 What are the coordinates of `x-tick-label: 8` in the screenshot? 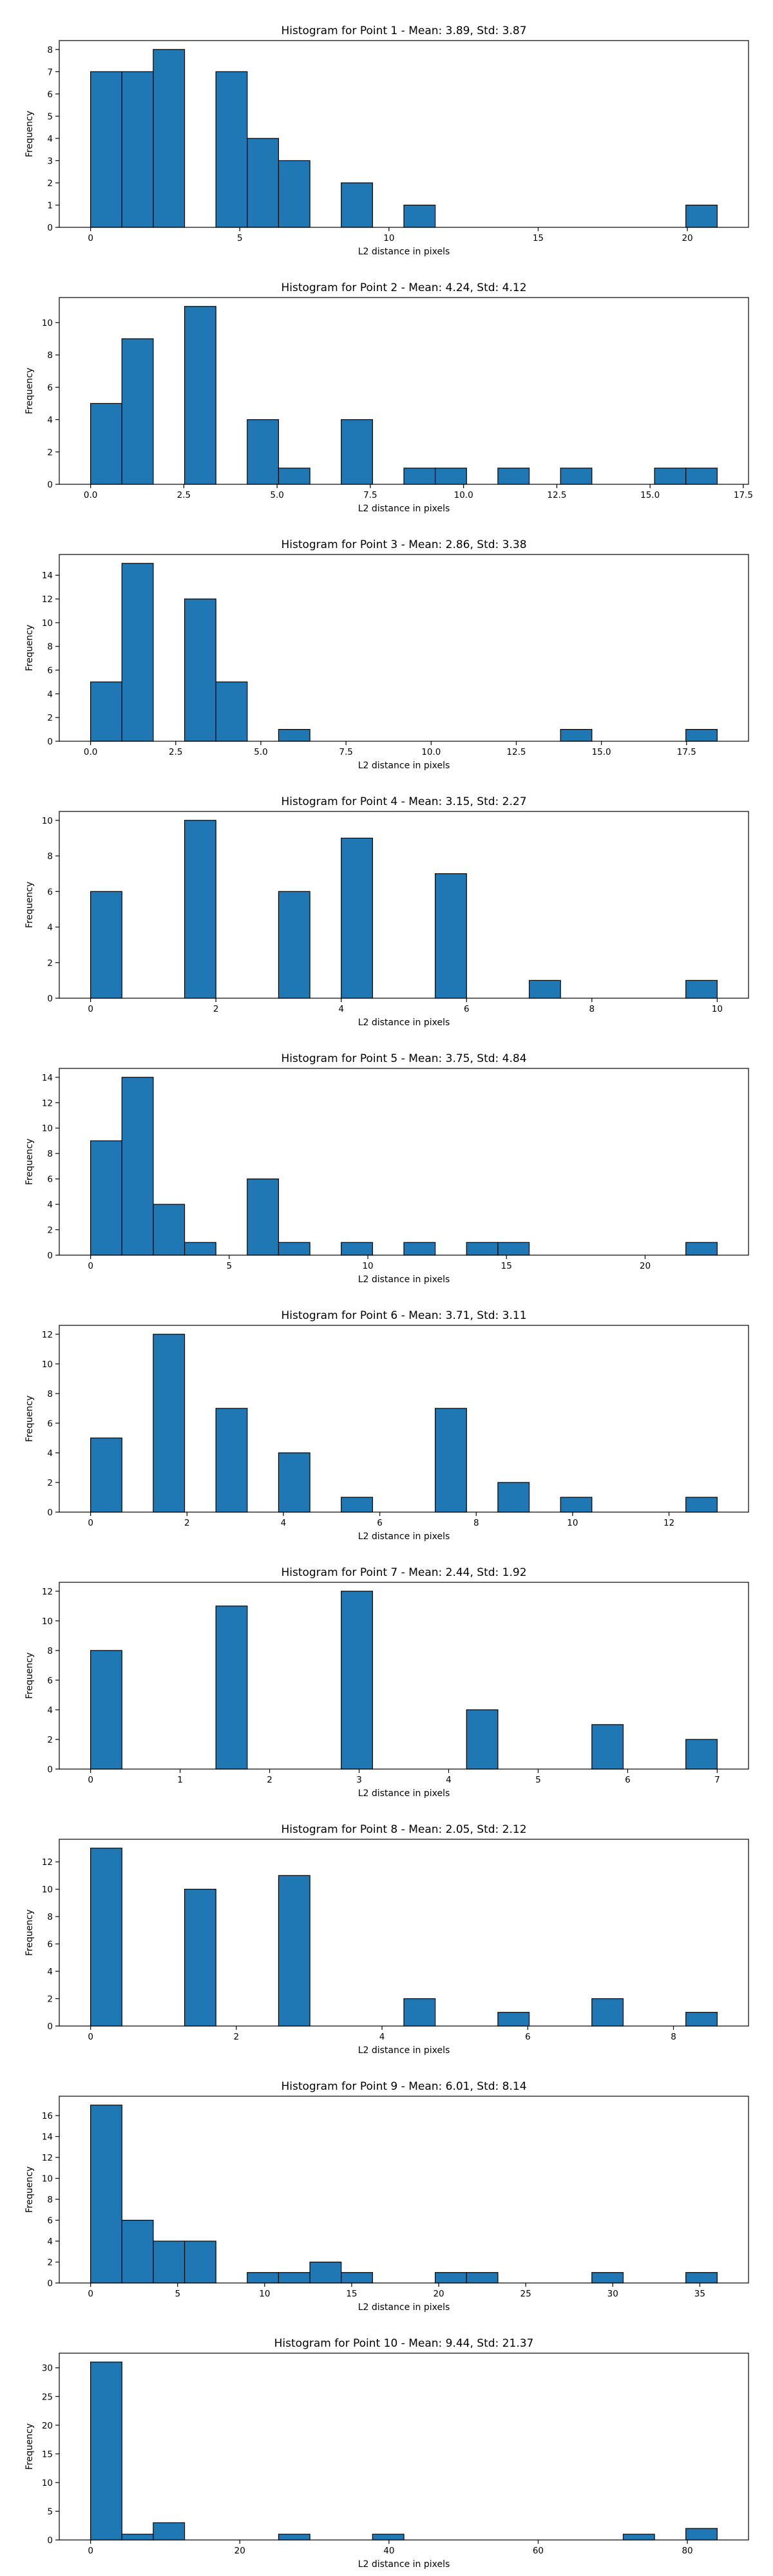 It's located at (476, 1523).